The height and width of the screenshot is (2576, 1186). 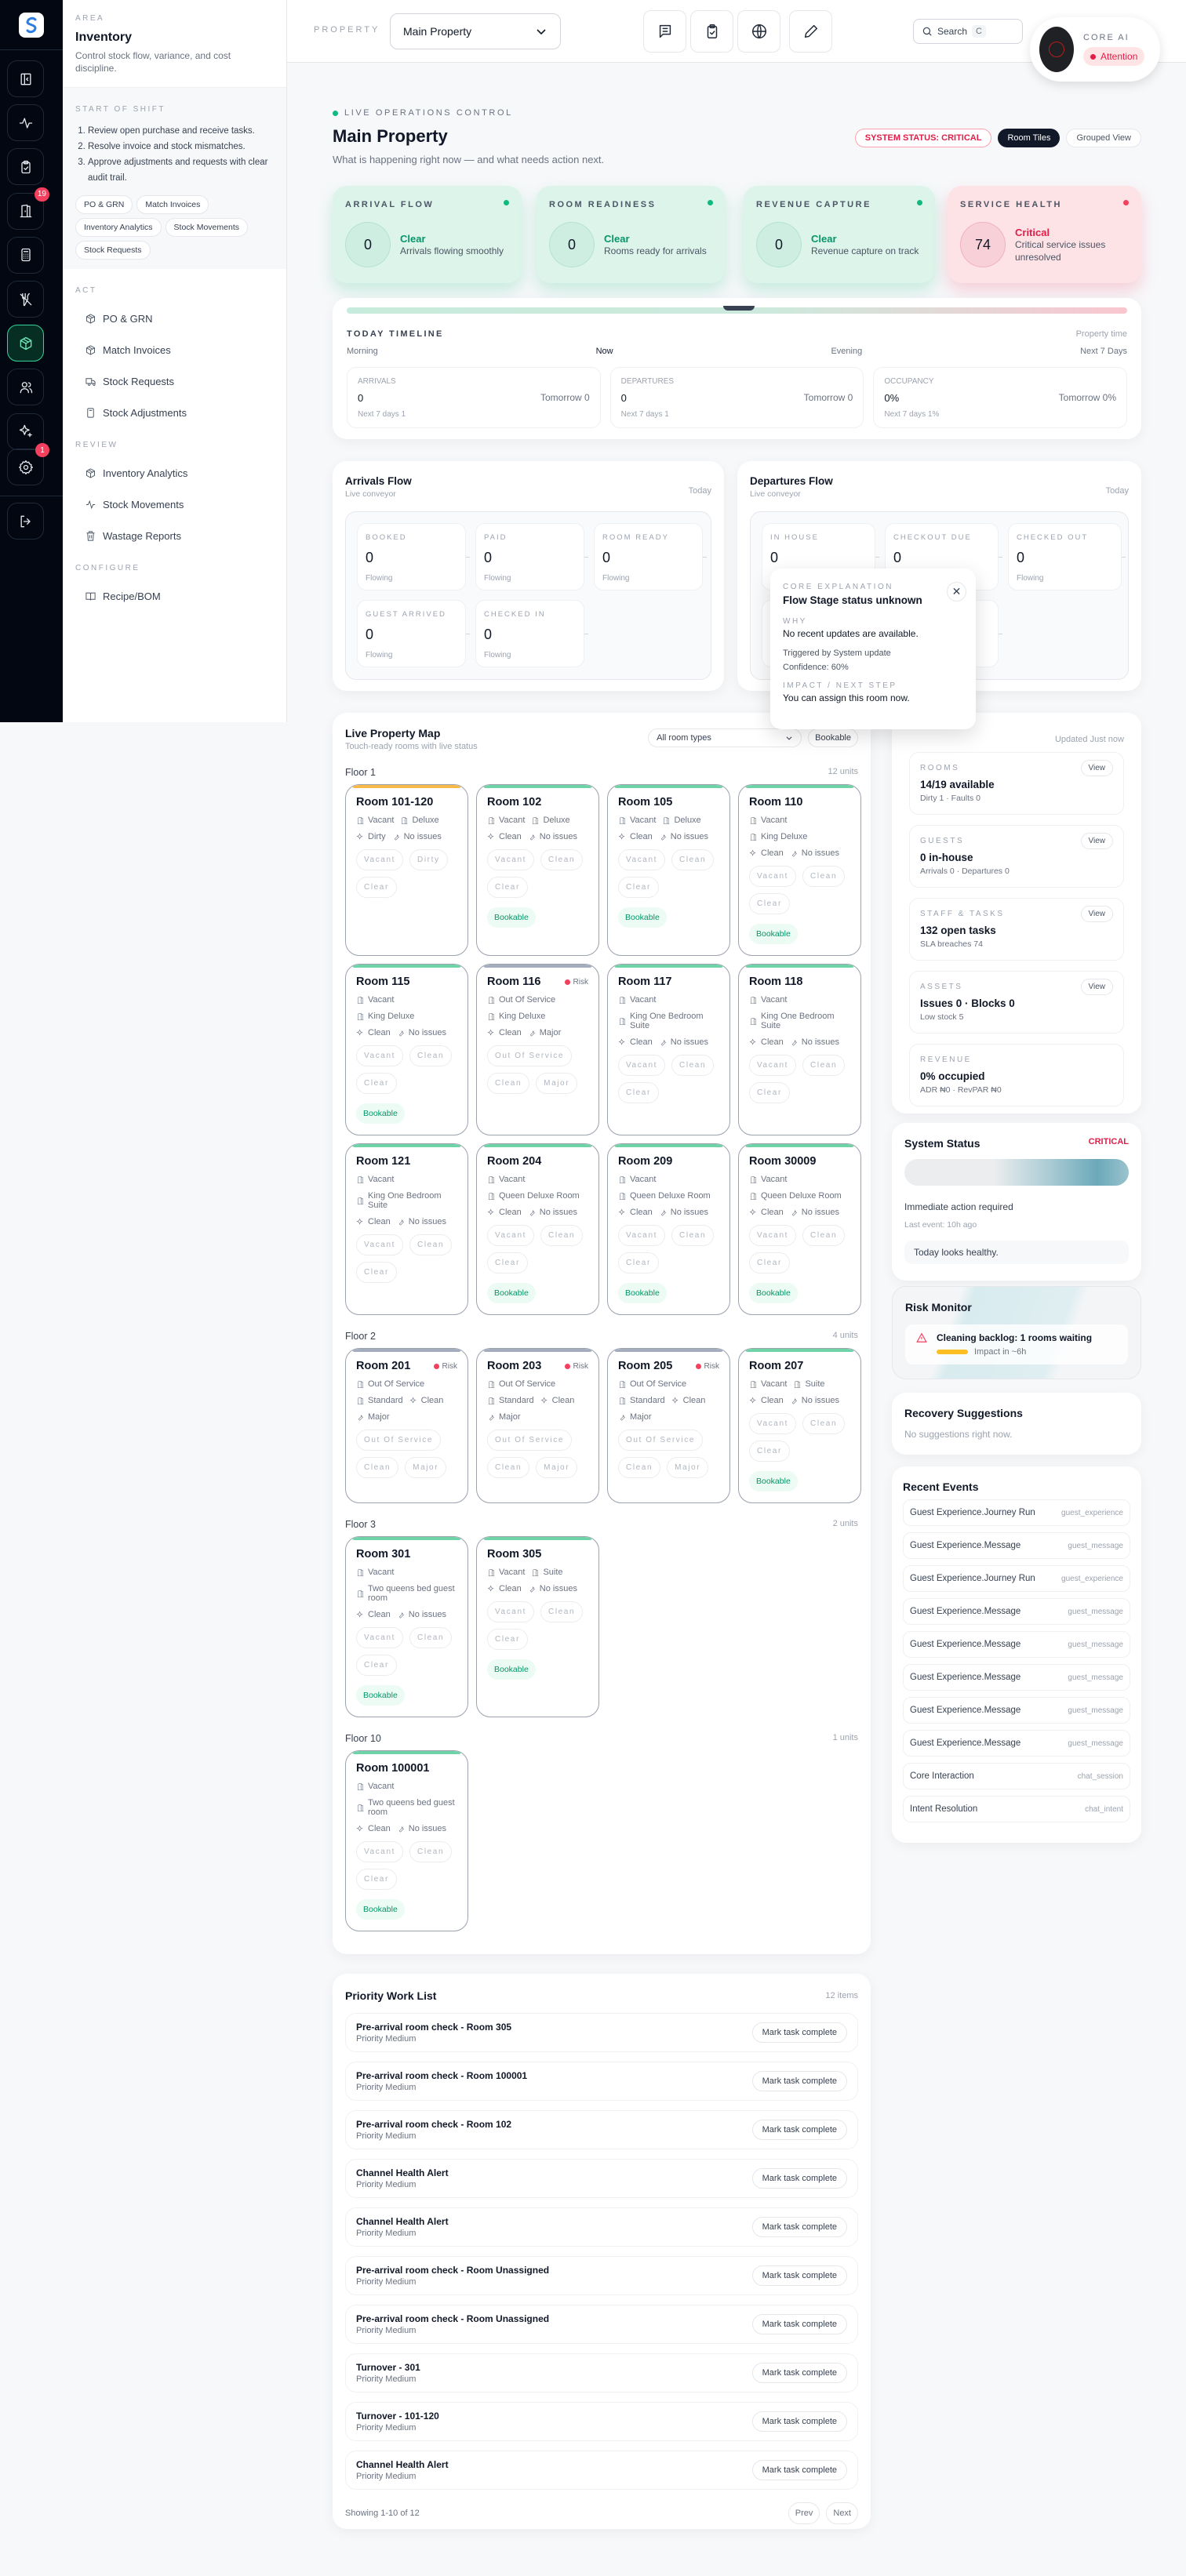 What do you see at coordinates (26, 521) in the screenshot?
I see `logout-button` at bounding box center [26, 521].